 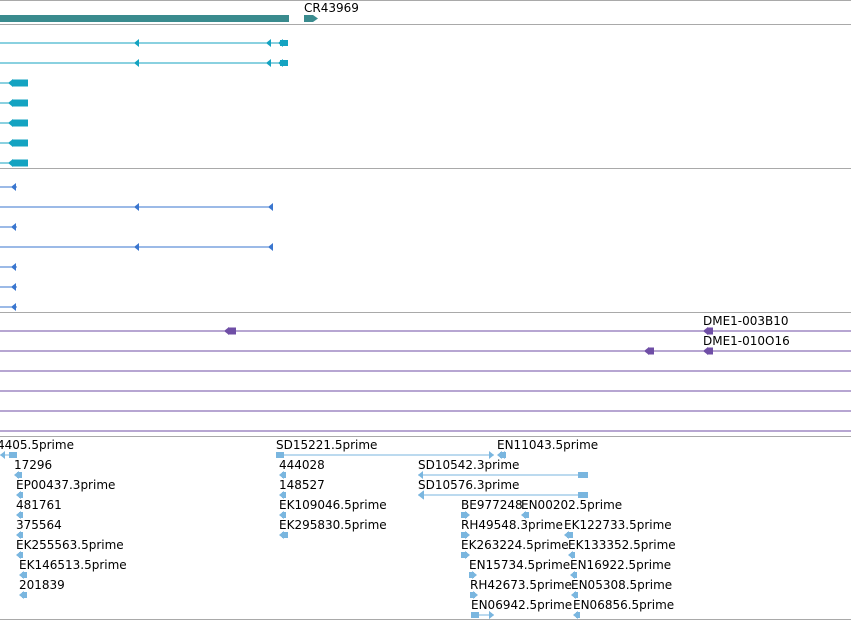 What do you see at coordinates (705, 331) in the screenshot?
I see `clone-dme1-003b10-arrow-icon` at bounding box center [705, 331].